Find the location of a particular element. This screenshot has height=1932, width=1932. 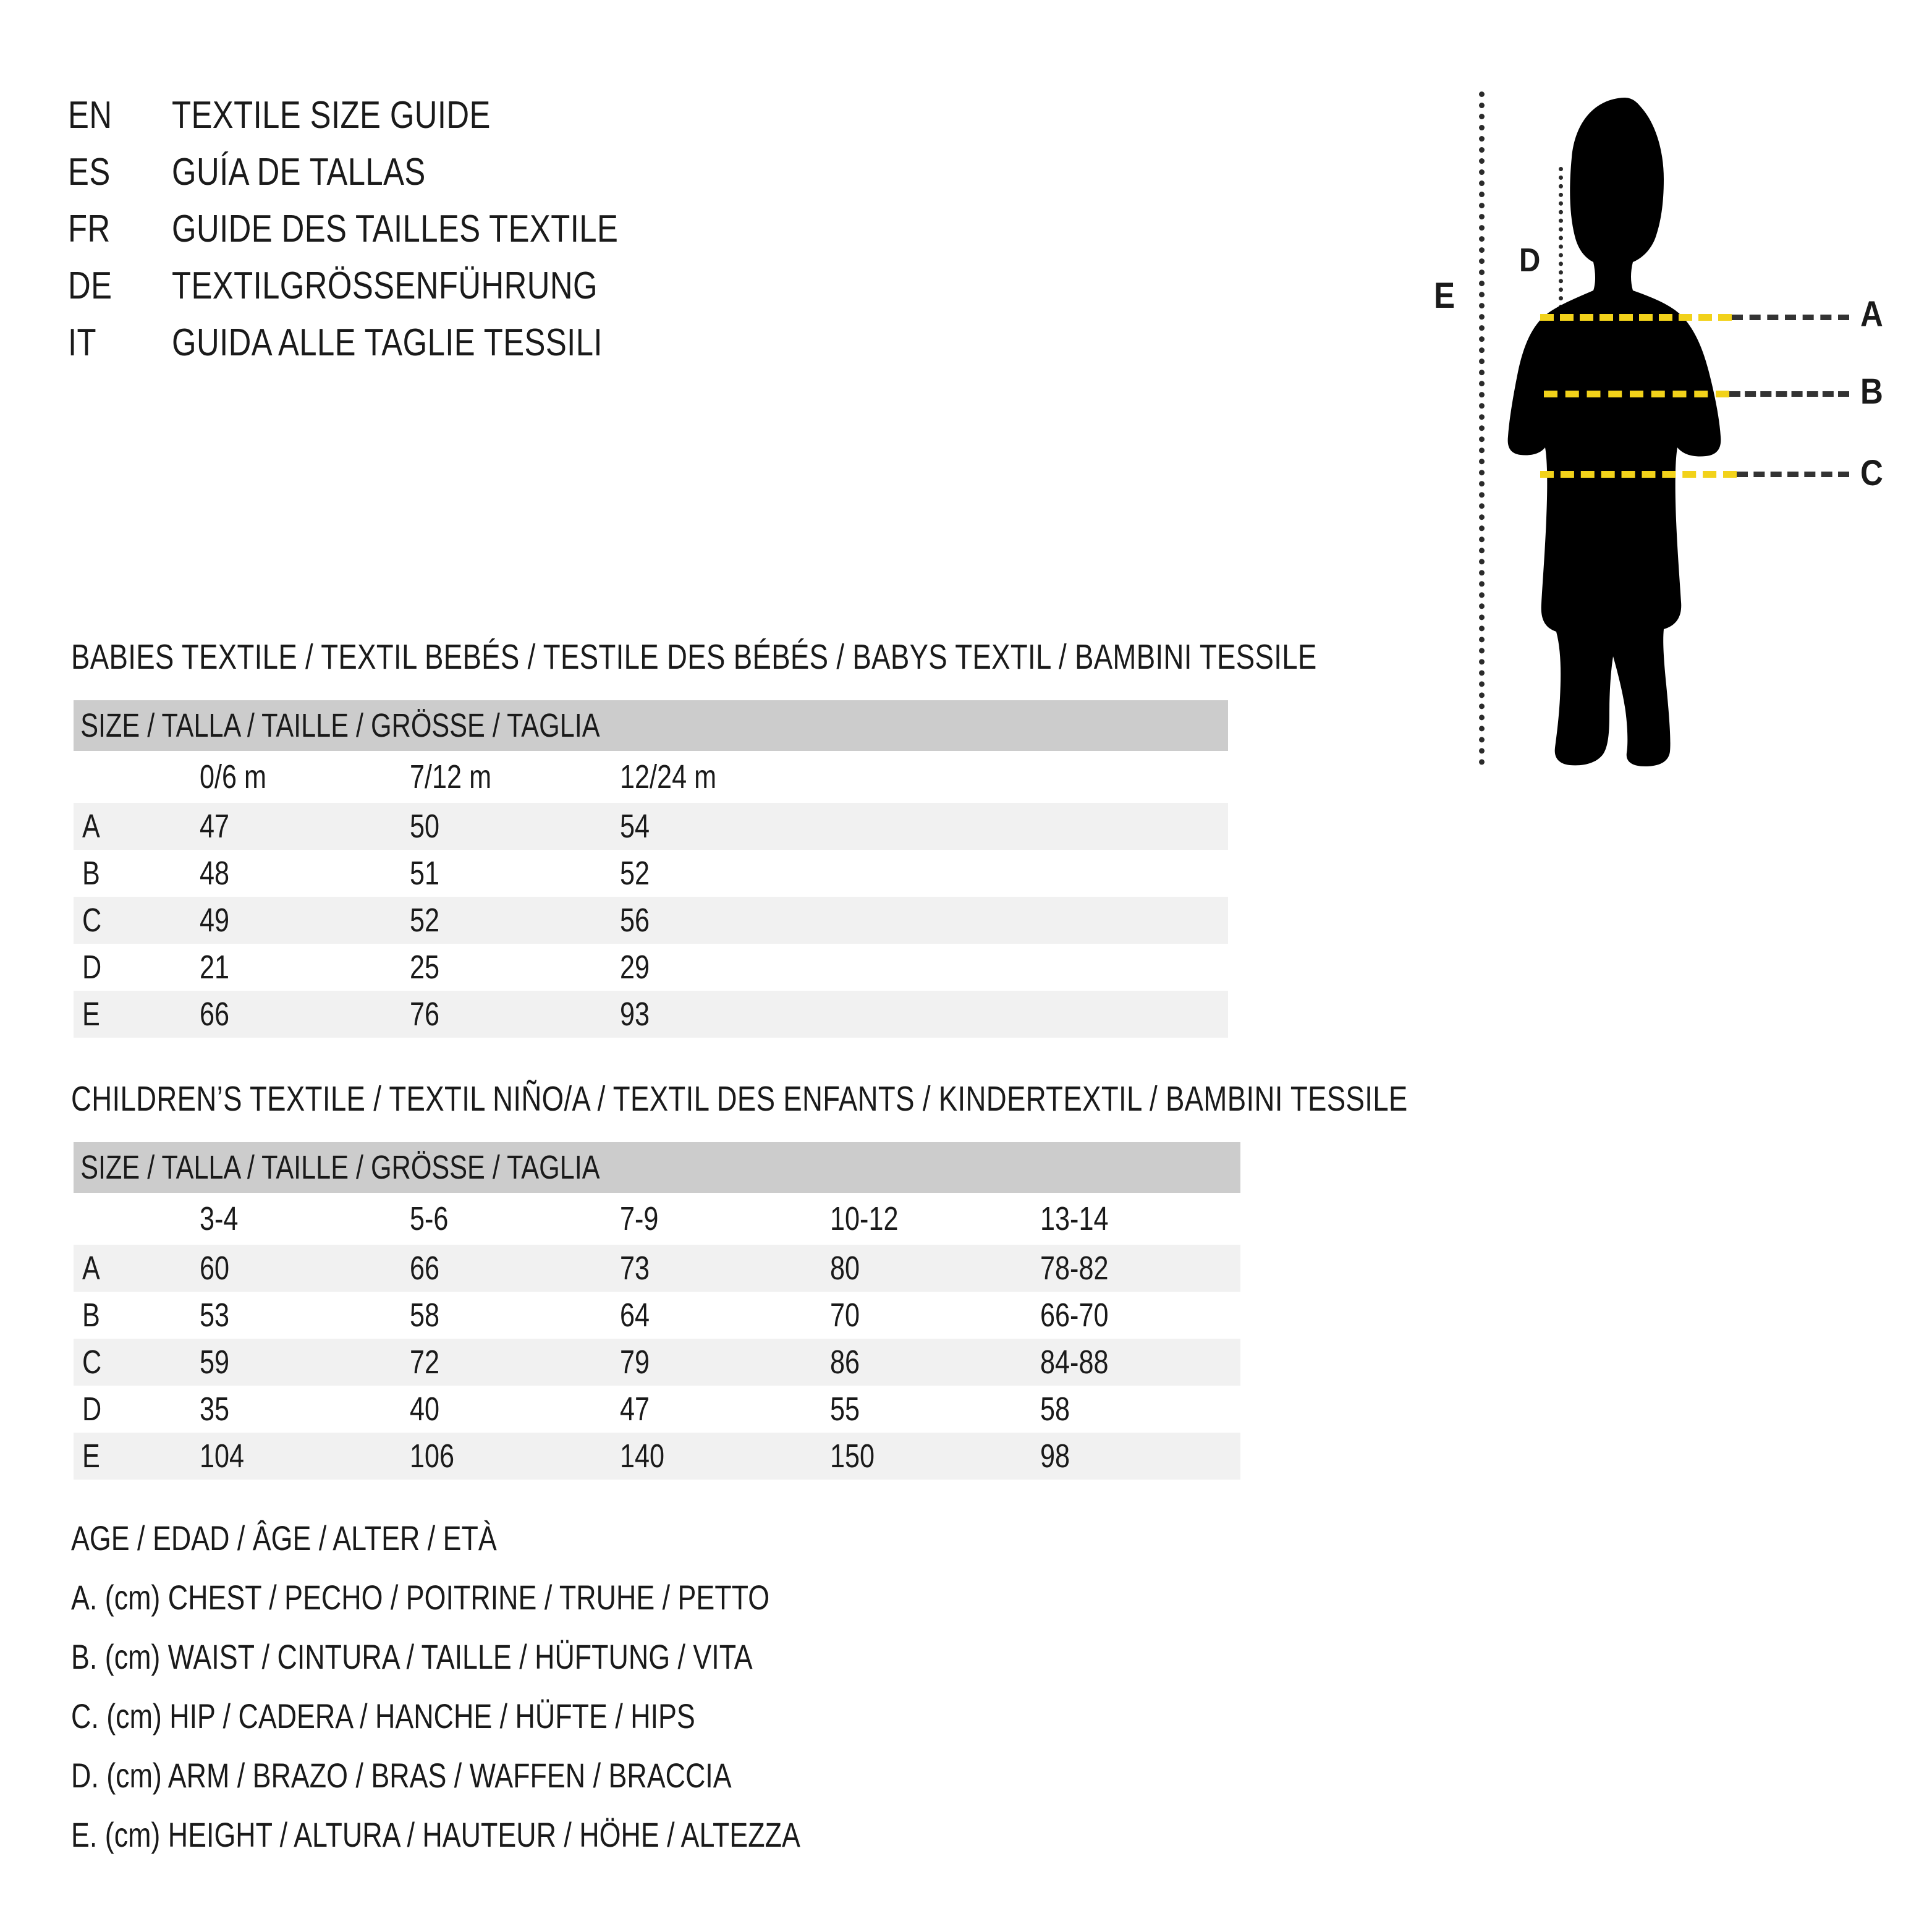

measure-leader-a is located at coordinates (1790, 317).